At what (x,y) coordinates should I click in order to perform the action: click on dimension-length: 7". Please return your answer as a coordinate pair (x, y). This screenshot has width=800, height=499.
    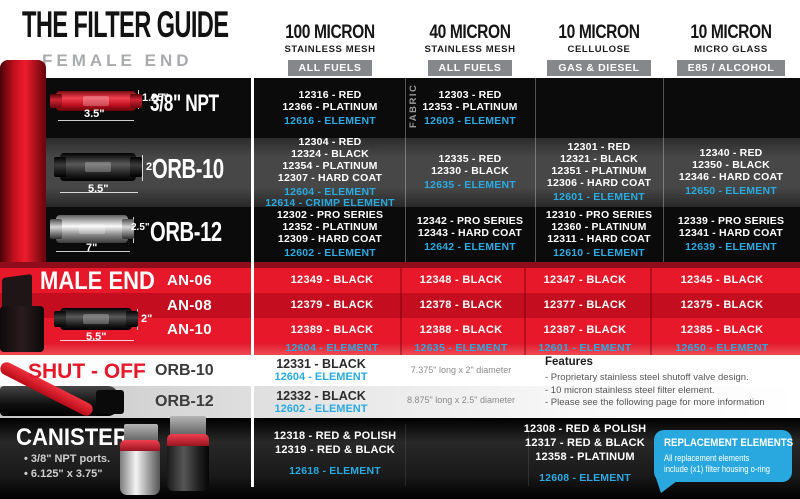
    Looking at the image, I should click on (92, 248).